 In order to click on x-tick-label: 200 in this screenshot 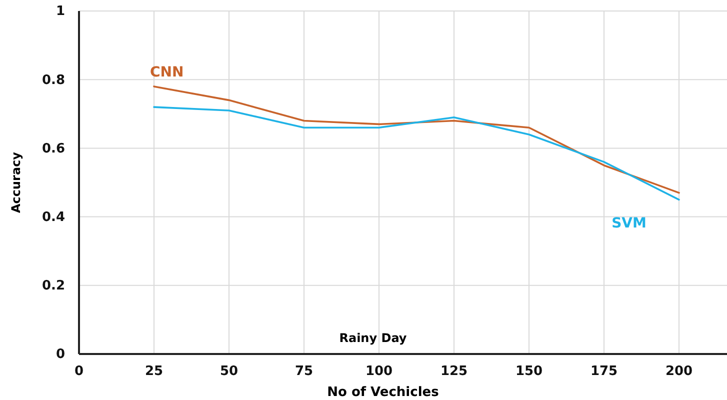, I will do `click(679, 372)`.